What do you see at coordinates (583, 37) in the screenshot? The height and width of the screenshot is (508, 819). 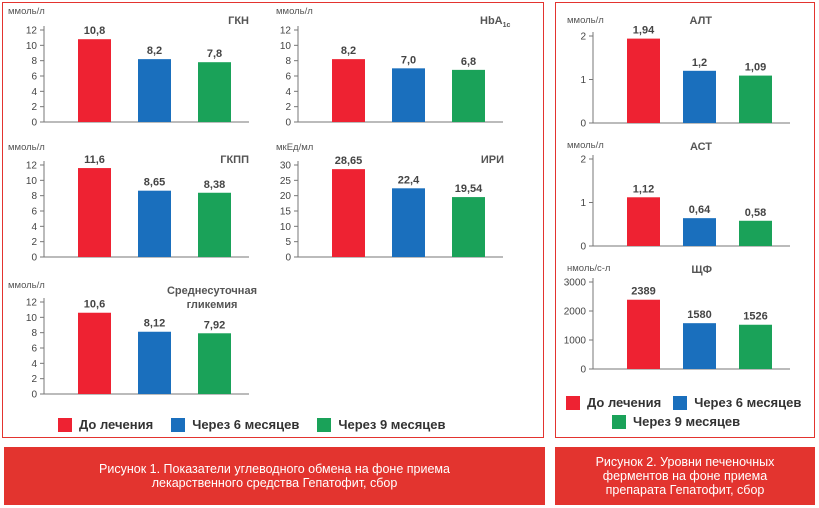 I see `alt-tick-label-2: 2` at bounding box center [583, 37].